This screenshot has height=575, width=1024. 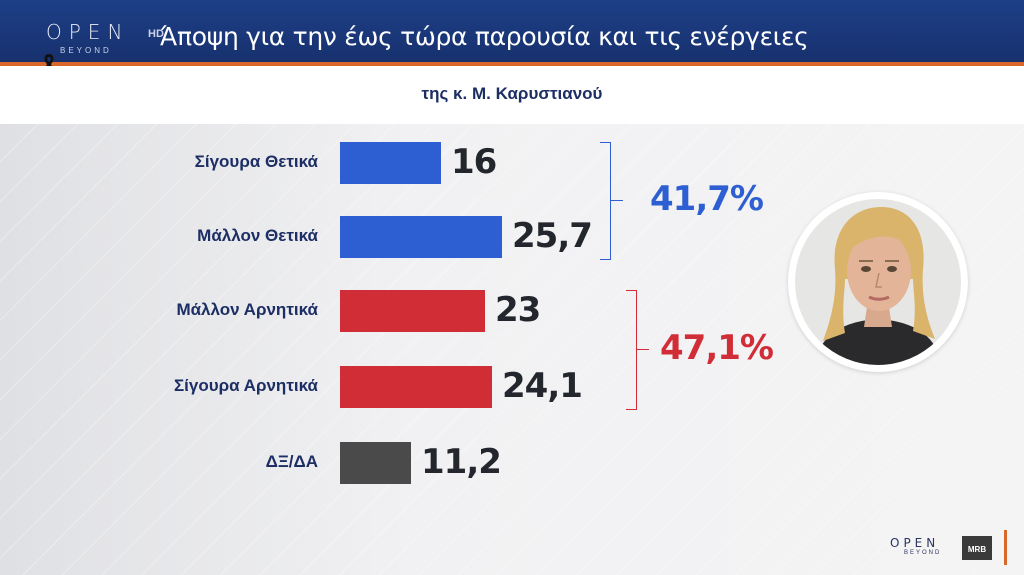 I want to click on header-accent-line, so click(x=512, y=64).